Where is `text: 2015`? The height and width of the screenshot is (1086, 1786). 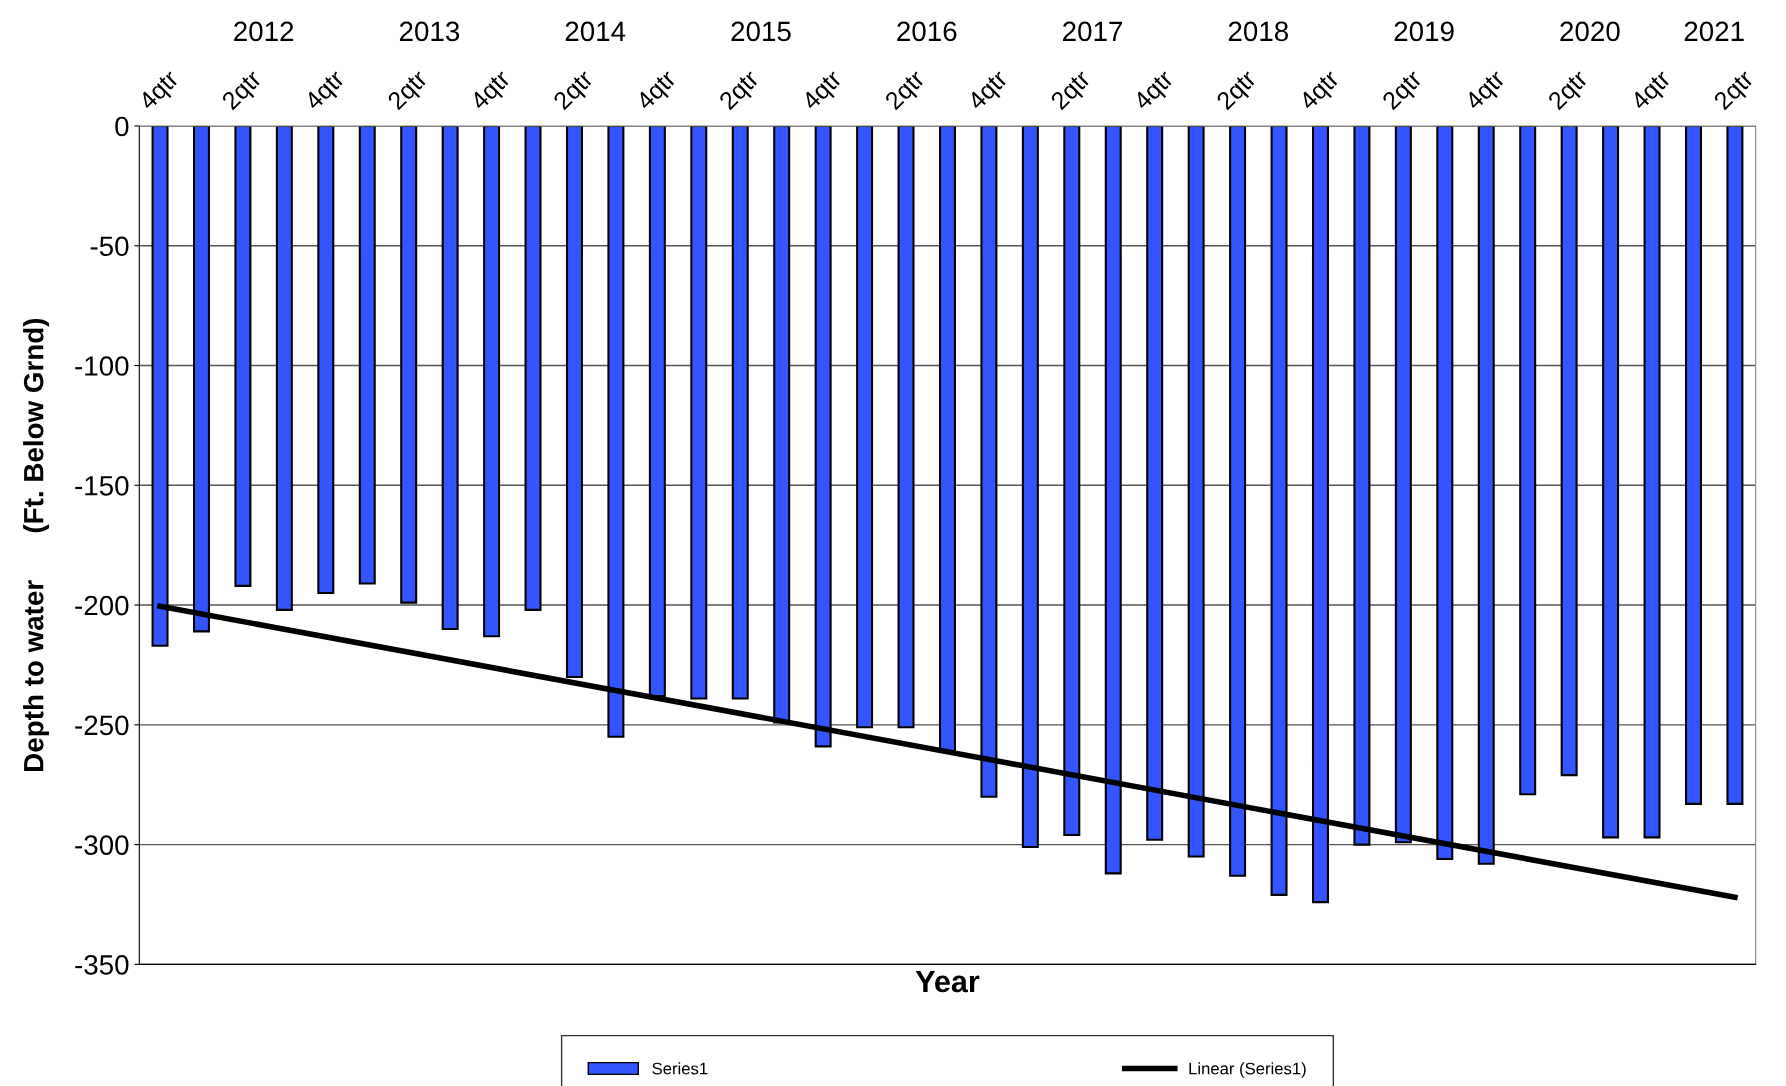 text: 2015 is located at coordinates (761, 31).